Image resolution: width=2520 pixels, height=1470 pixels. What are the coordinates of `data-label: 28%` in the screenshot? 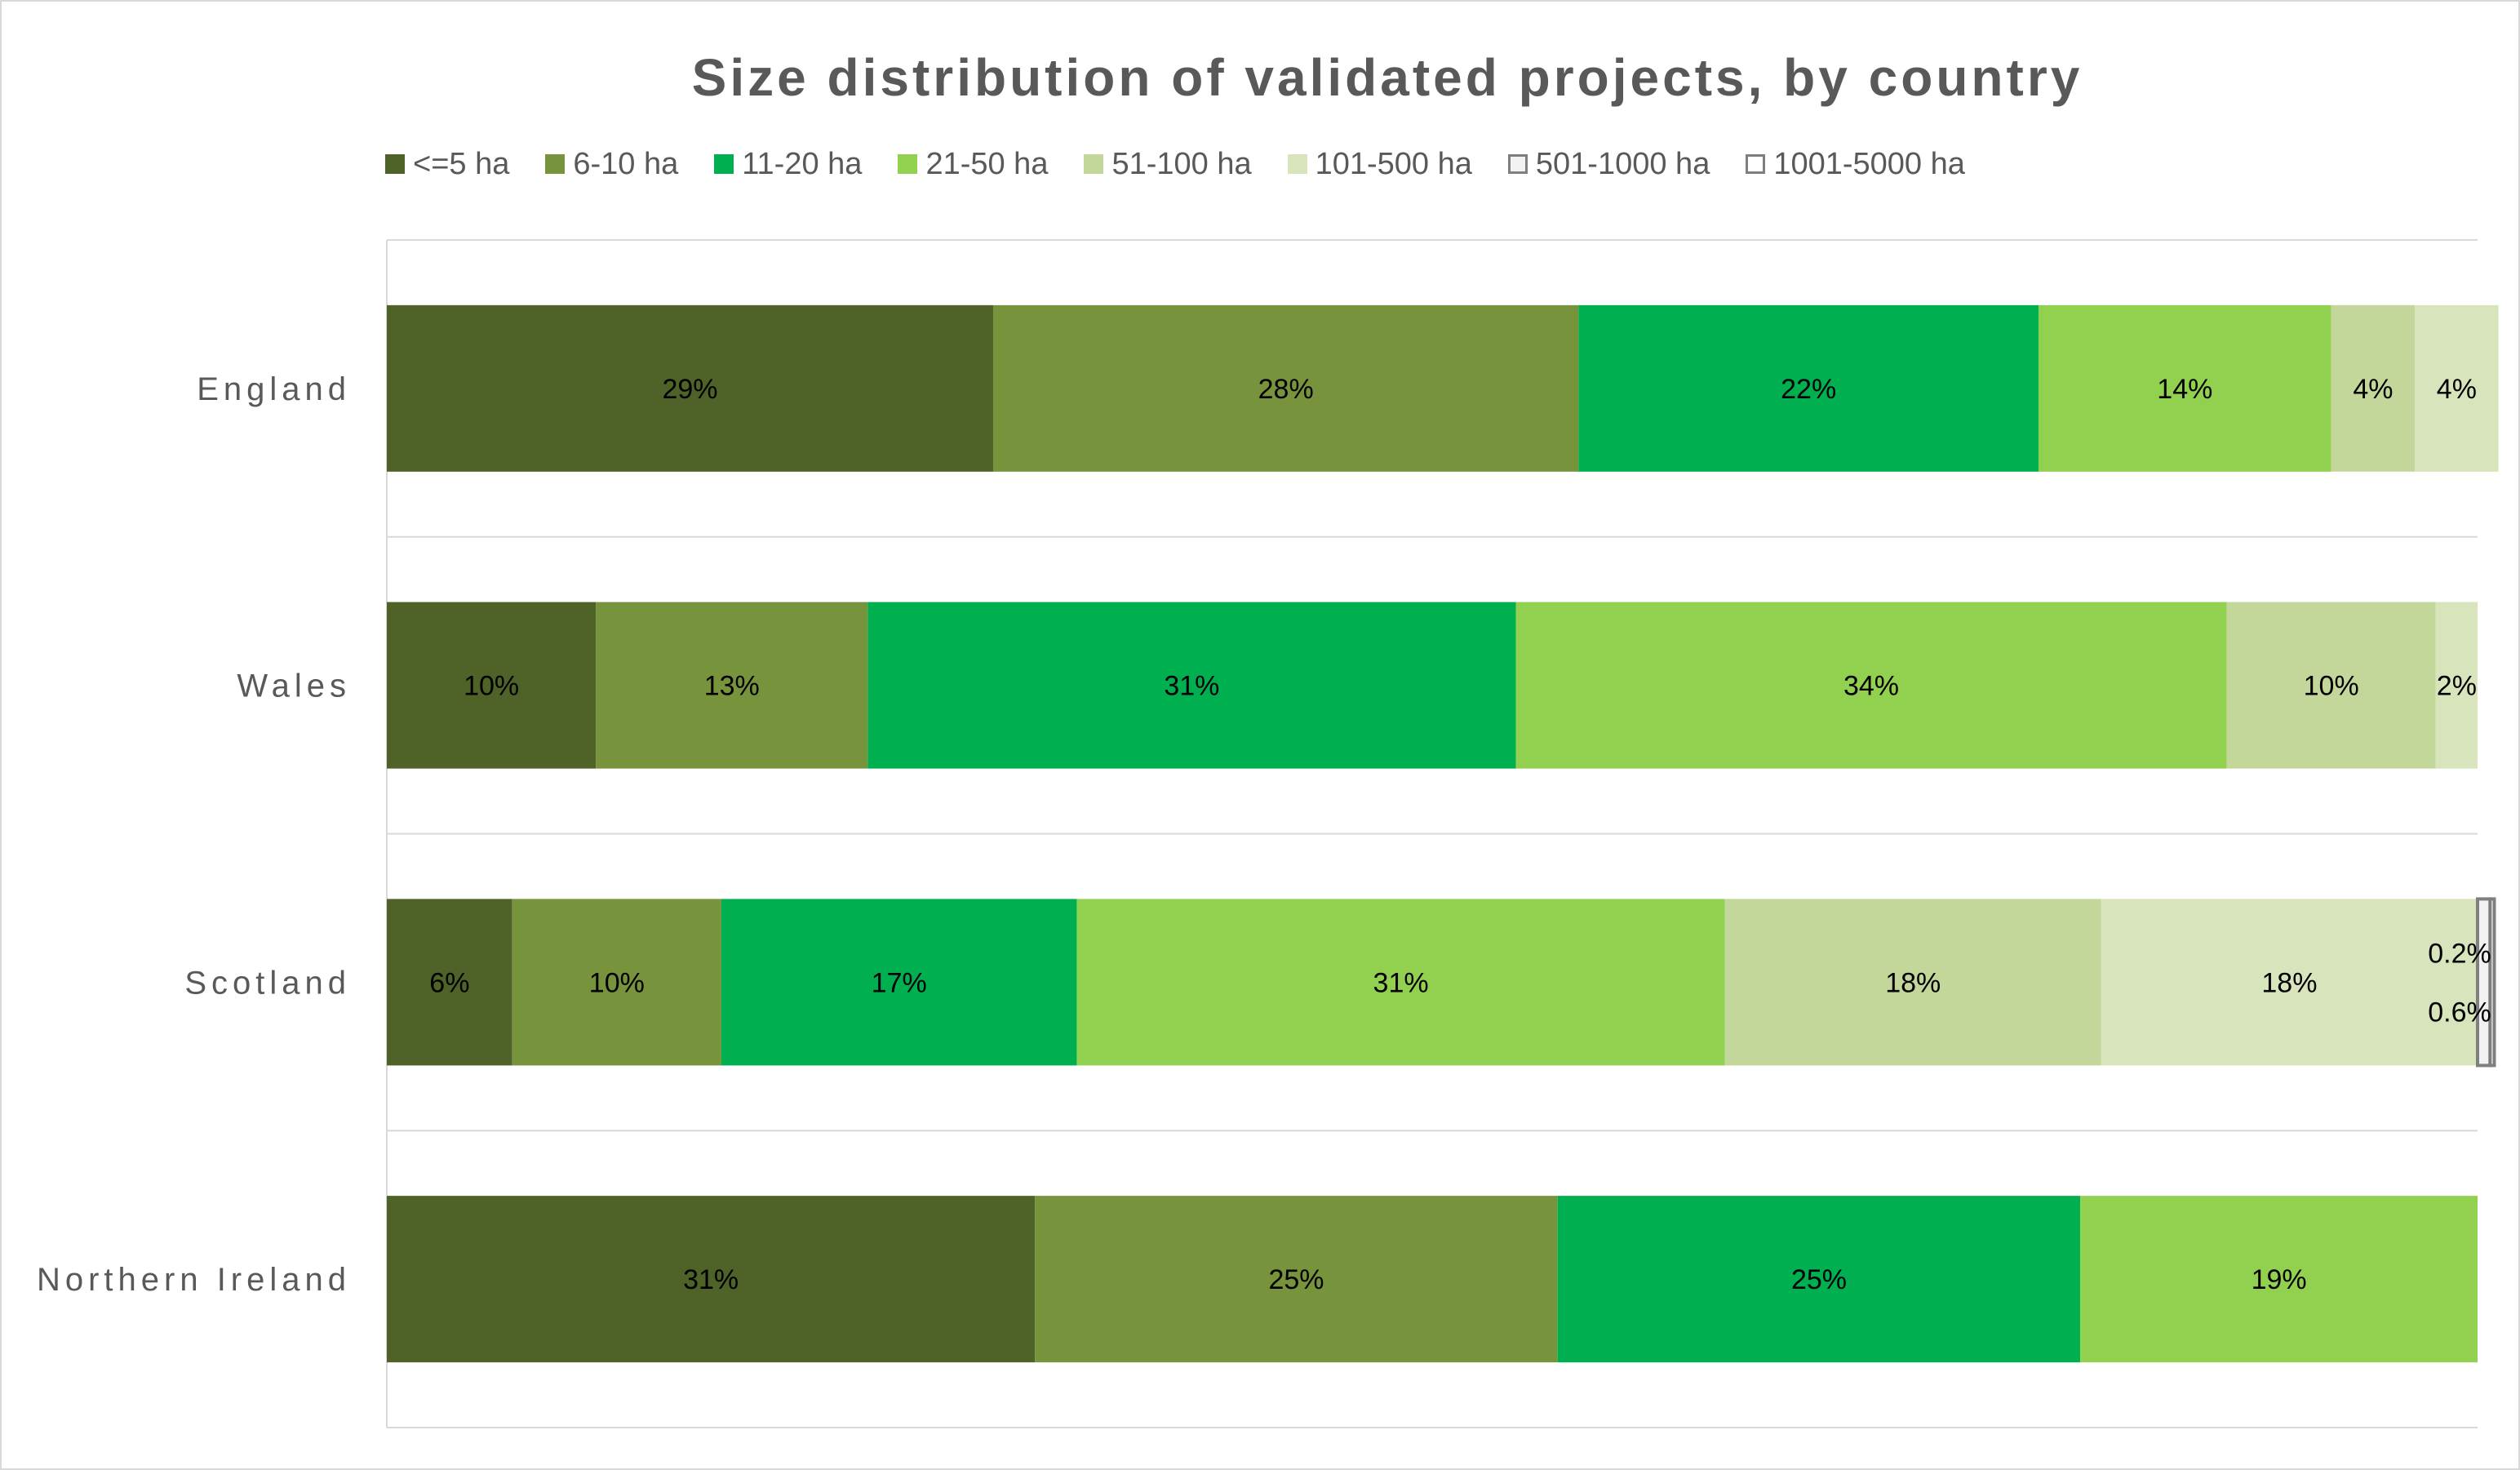 It's located at (1286, 389).